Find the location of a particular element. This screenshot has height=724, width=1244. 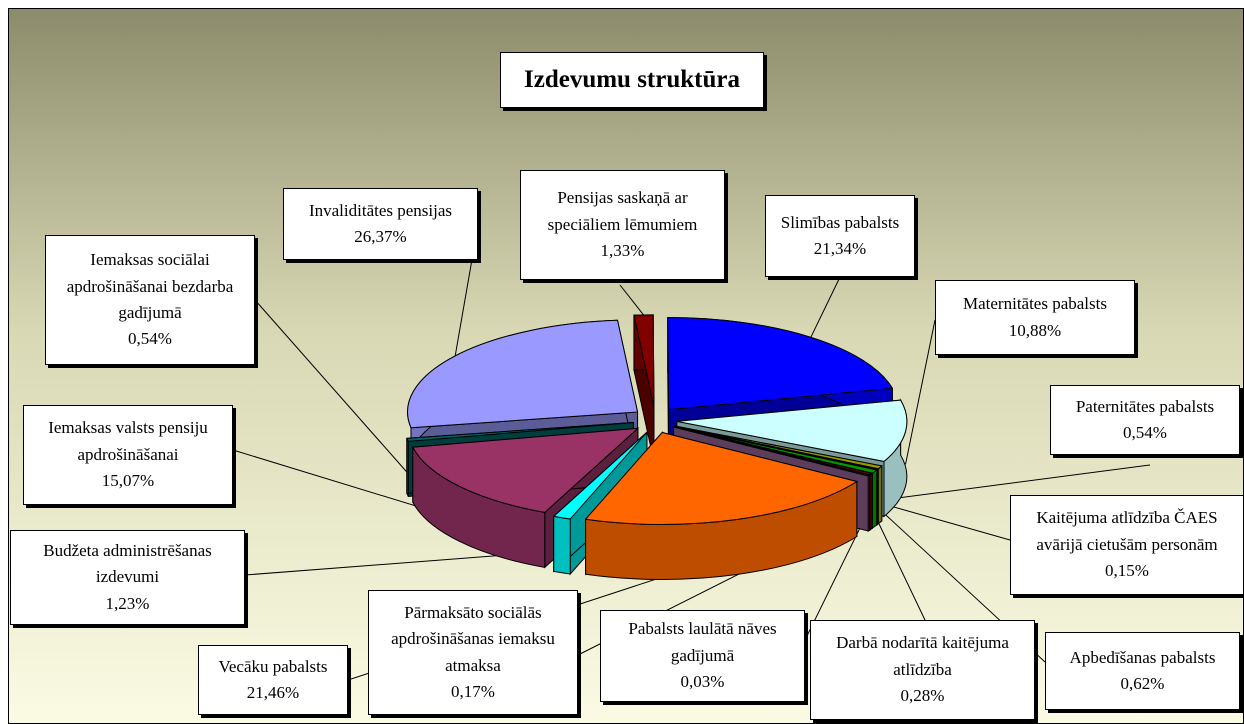

data-label: 0,15% is located at coordinates (1127, 571).